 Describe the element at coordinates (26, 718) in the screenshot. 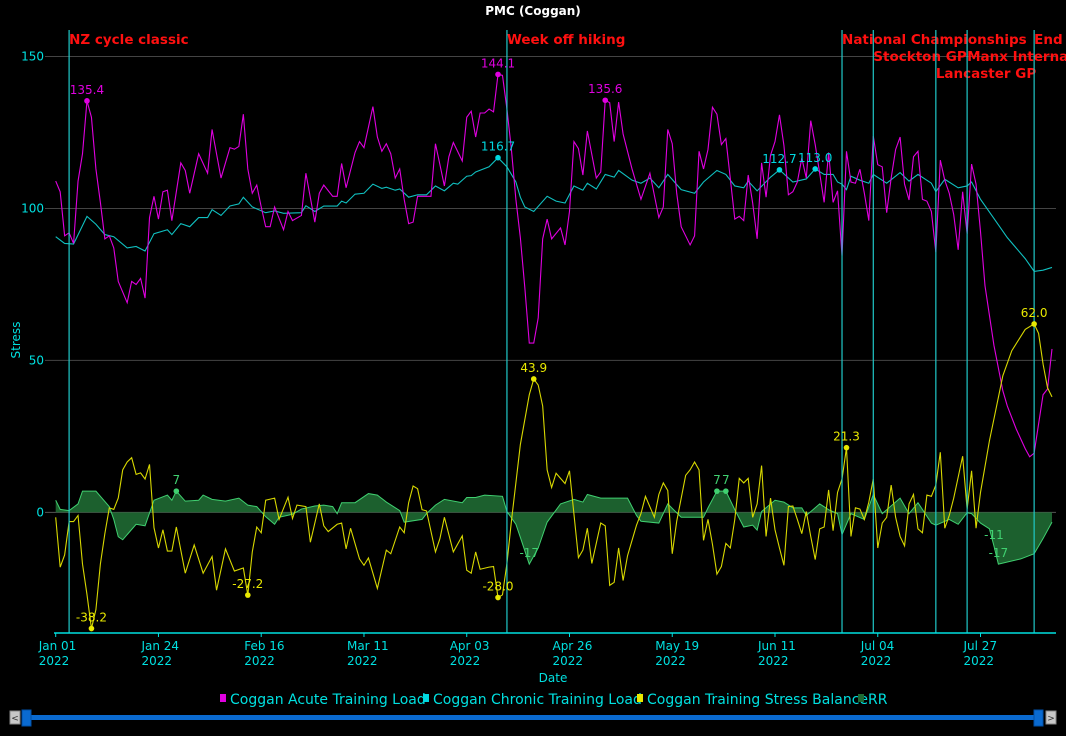

I see `range-start-handle` at that location.